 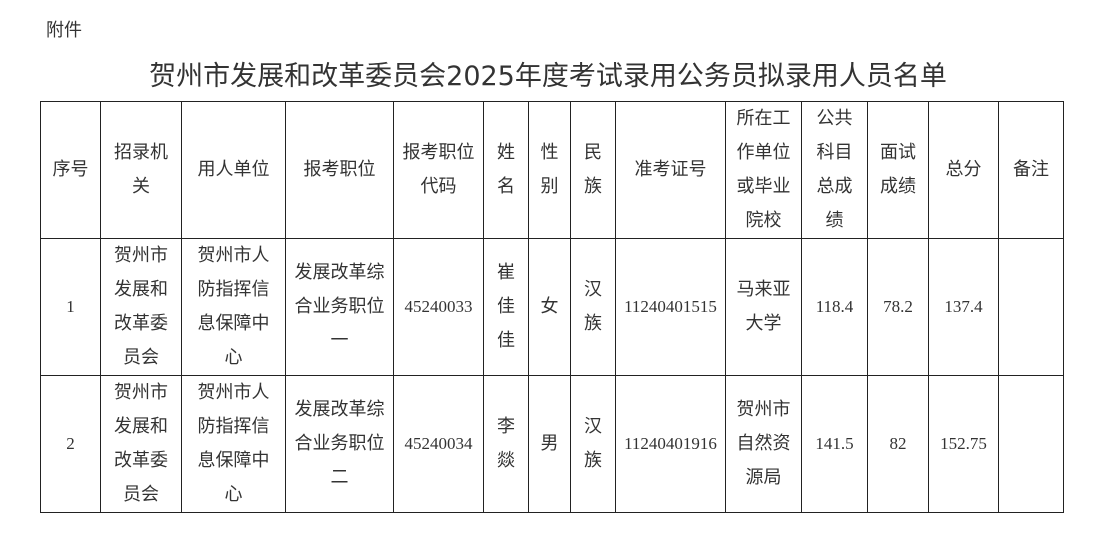 I want to click on header-agency: 招录机关, so click(x=141, y=170).